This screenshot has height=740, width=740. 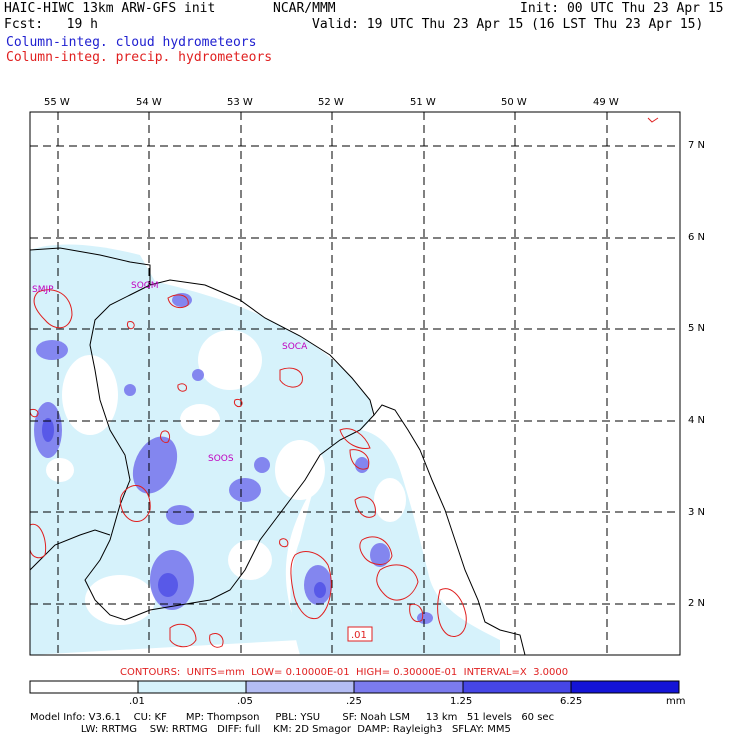 What do you see at coordinates (70, 550) in the screenshot?
I see `border-suriname-guyana` at bounding box center [70, 550].